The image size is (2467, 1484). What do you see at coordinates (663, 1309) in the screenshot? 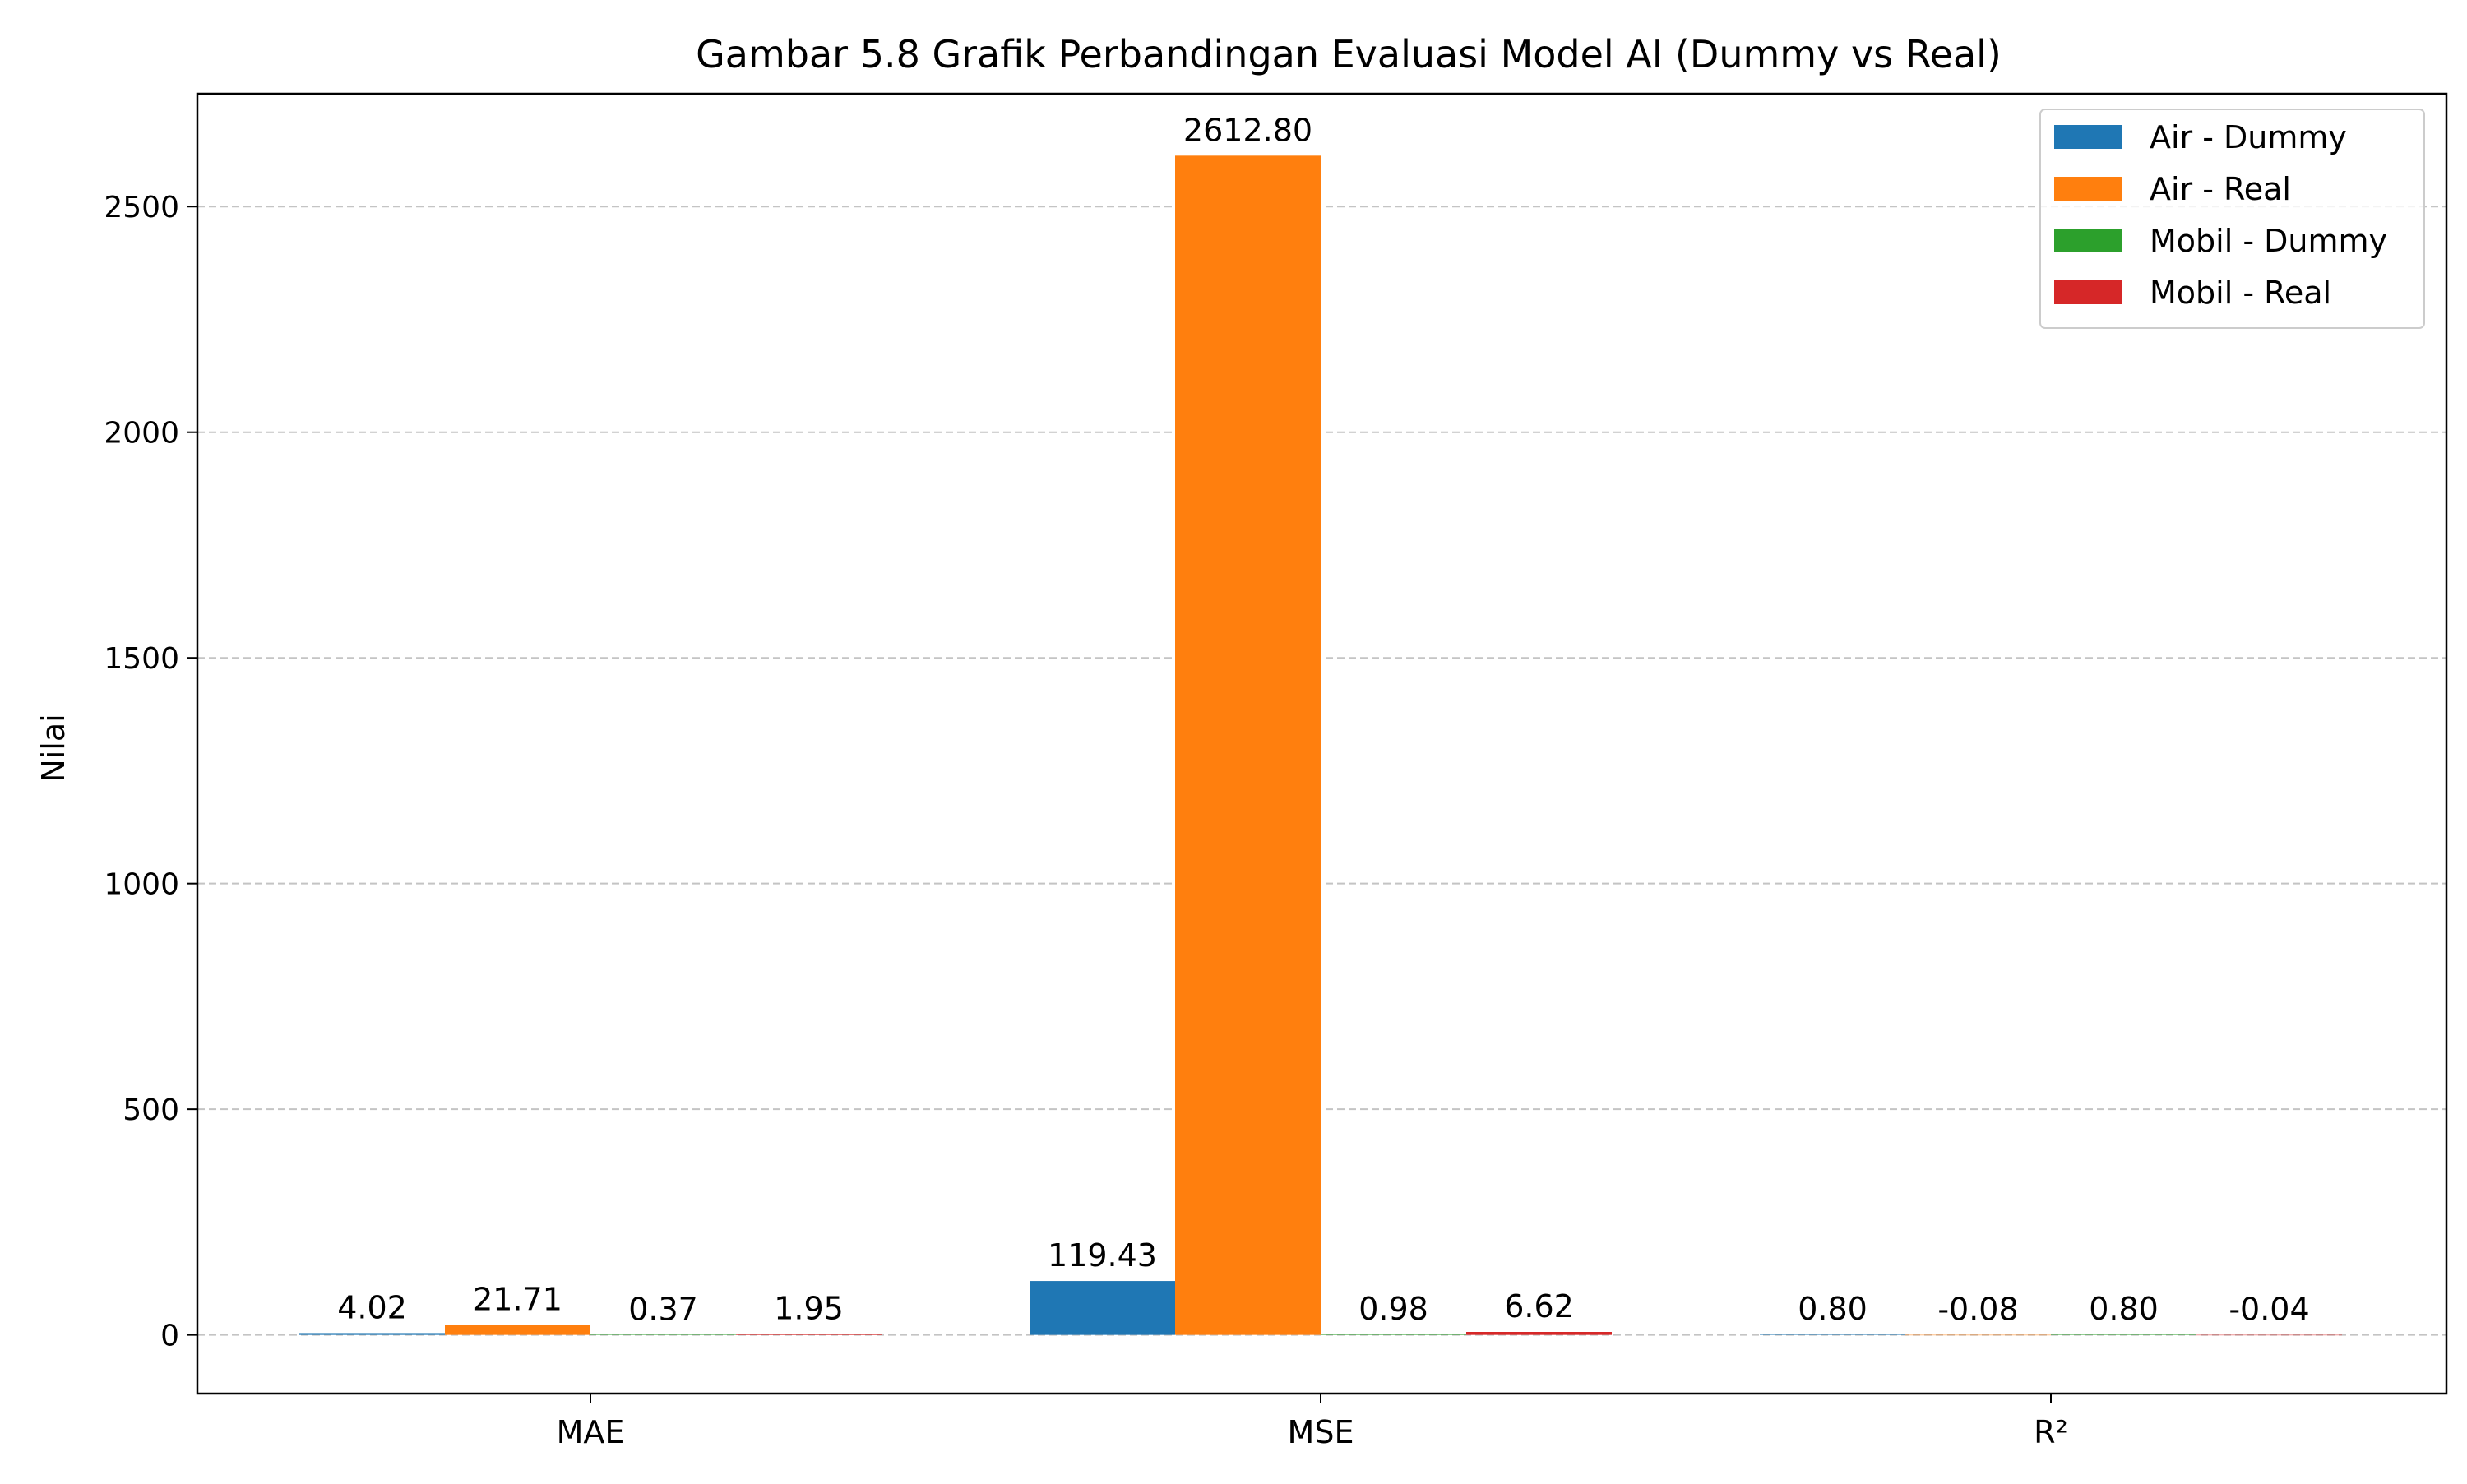
I see `bar-value-label: 0.37` at bounding box center [663, 1309].